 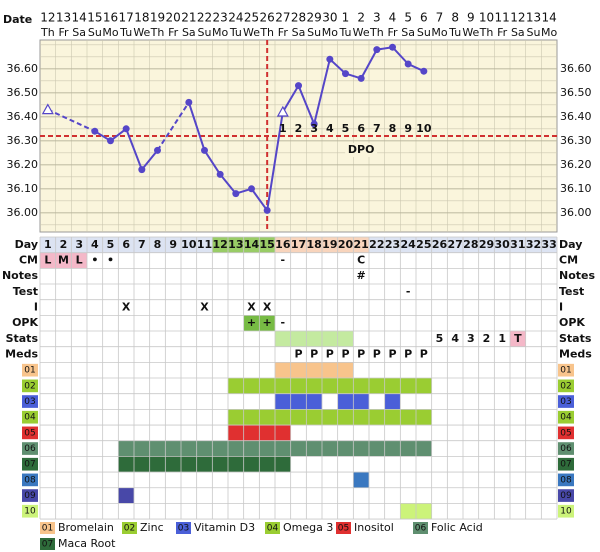 What do you see at coordinates (126, 18) in the screenshot?
I see `date: 17` at bounding box center [126, 18].